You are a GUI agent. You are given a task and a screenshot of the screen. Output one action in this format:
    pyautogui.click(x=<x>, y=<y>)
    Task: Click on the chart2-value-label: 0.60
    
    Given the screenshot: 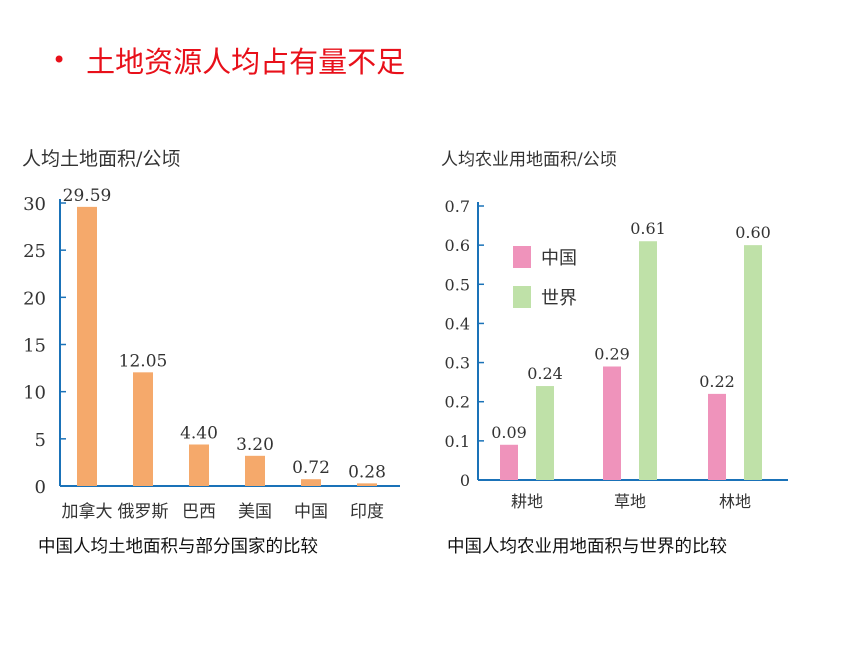 What is the action you would take?
    pyautogui.click(x=753, y=232)
    